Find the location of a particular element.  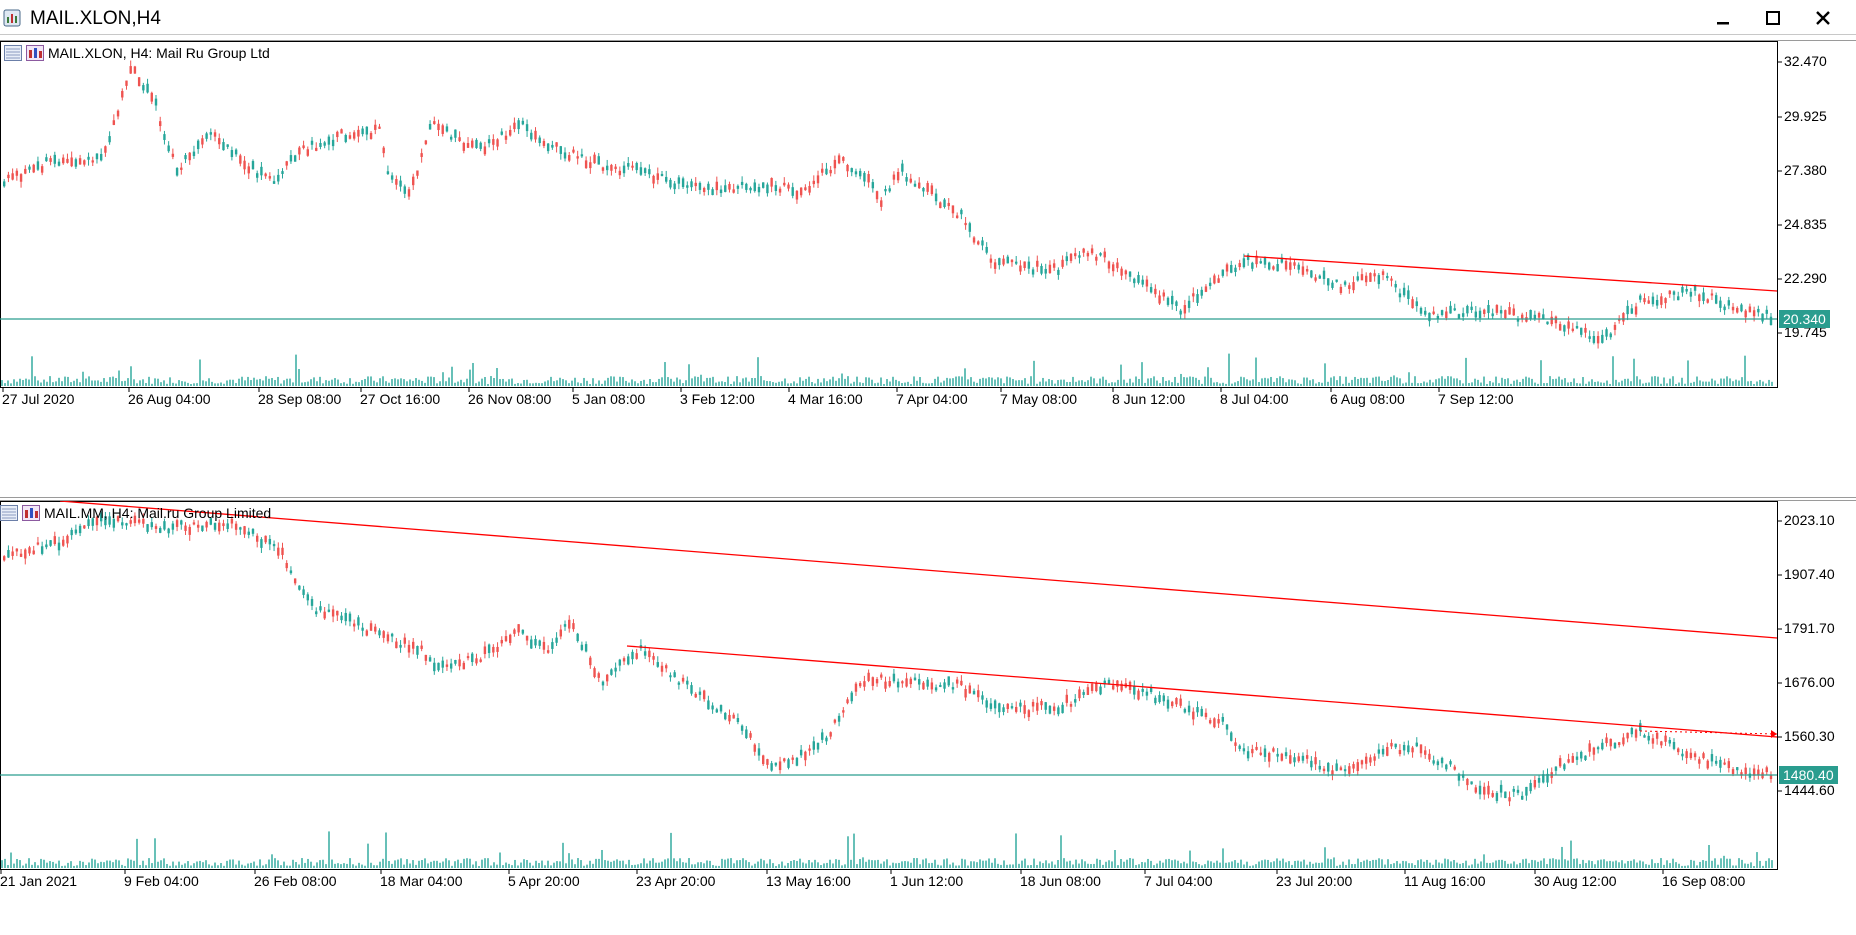

minimize-button is located at coordinates (1723, 18).